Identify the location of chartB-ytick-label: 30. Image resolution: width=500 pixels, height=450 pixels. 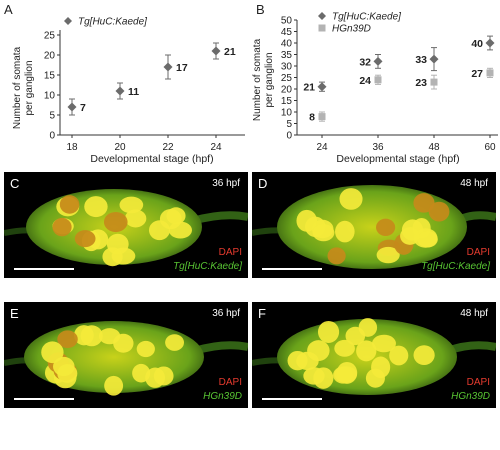
(287, 67).